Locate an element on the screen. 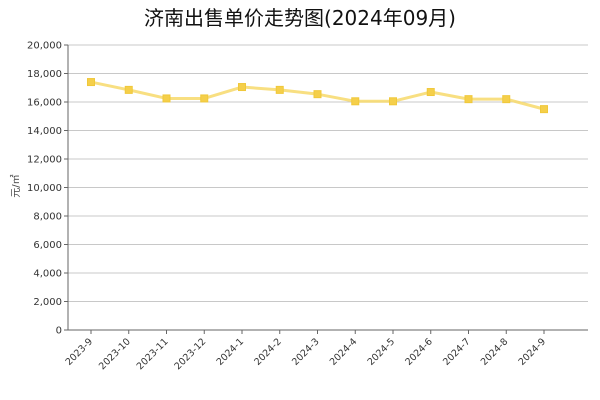  y-tick-label: 14,000 is located at coordinates (44, 131).